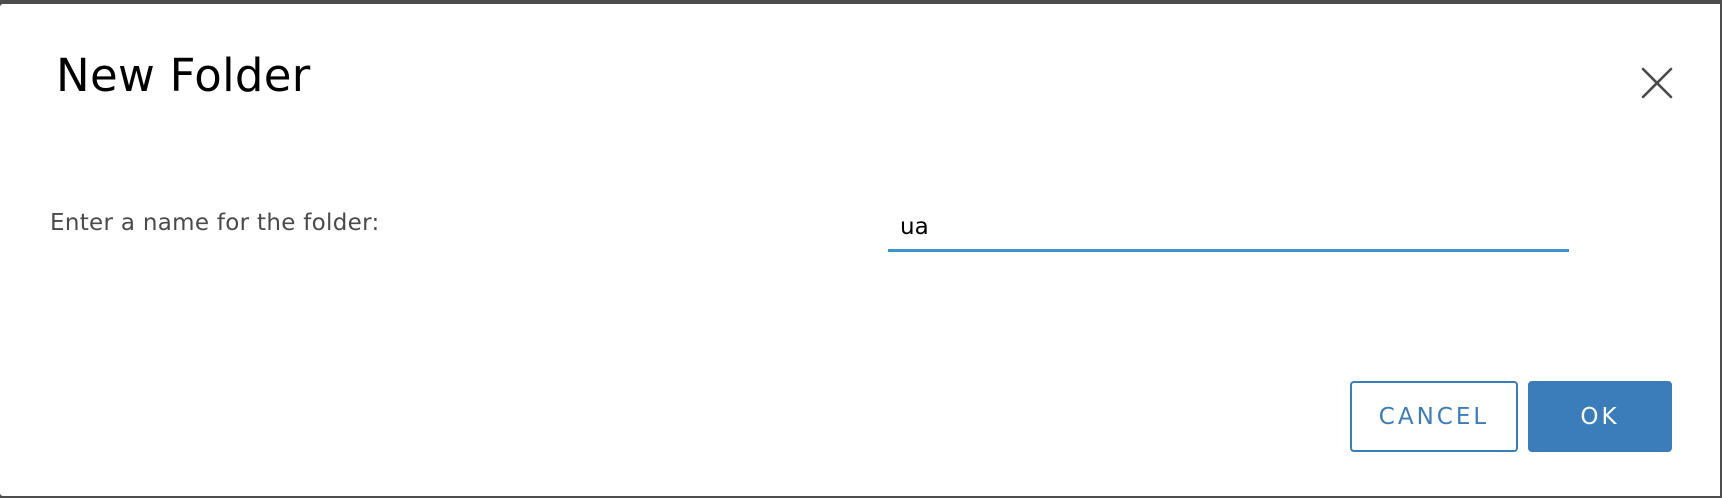 The image size is (1722, 498). What do you see at coordinates (1434, 416) in the screenshot?
I see `cancel-button: CANCEL` at bounding box center [1434, 416].